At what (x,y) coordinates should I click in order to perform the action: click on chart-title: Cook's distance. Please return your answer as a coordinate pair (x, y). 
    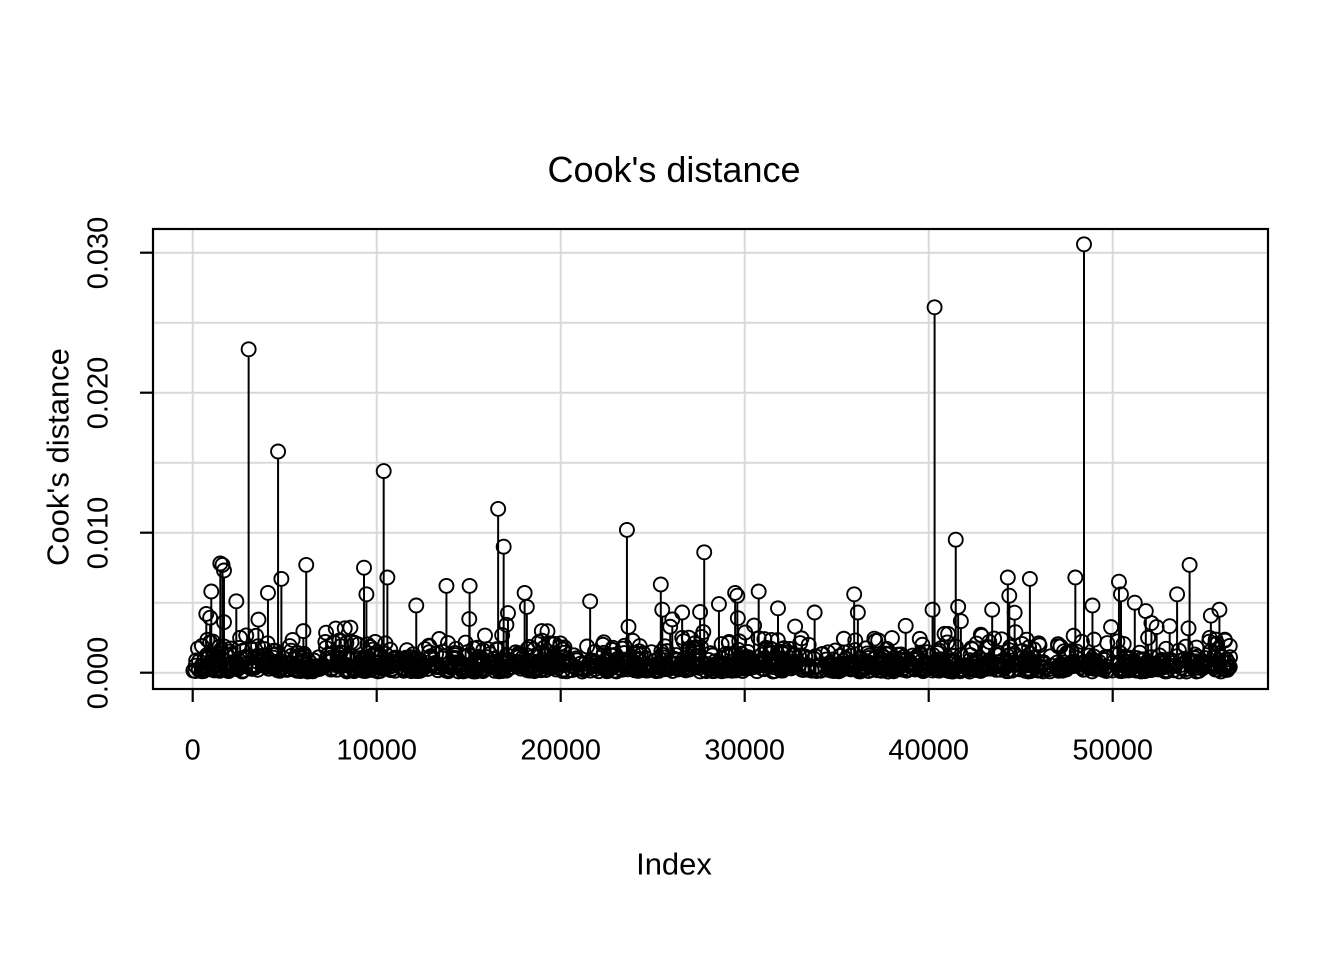
    Looking at the image, I should click on (674, 169).